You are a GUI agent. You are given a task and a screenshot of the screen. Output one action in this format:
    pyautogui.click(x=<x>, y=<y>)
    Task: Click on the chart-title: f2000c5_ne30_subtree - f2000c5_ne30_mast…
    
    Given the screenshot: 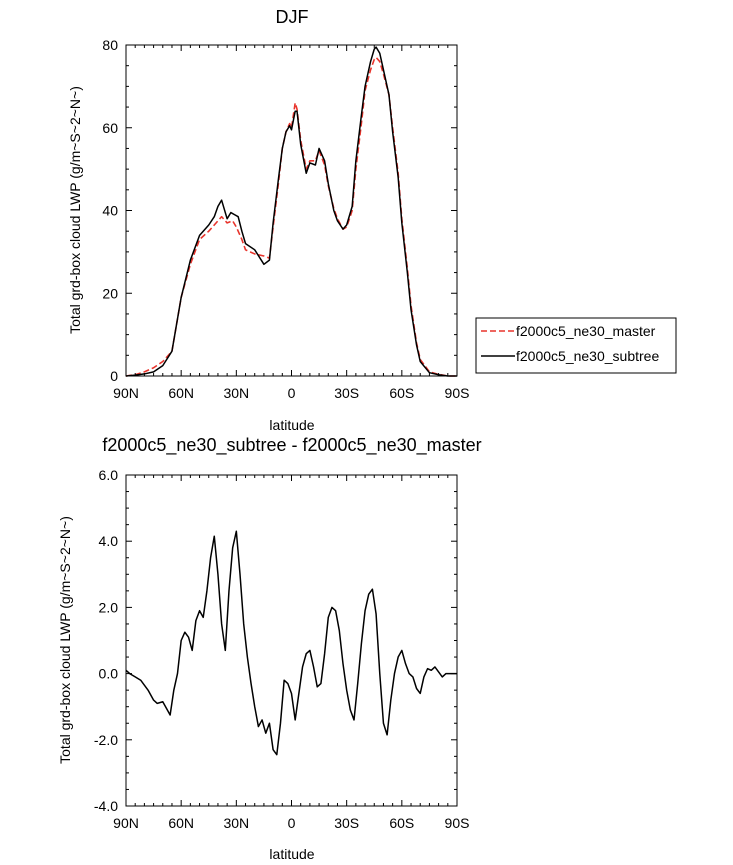 What is the action you would take?
    pyautogui.click(x=291, y=445)
    